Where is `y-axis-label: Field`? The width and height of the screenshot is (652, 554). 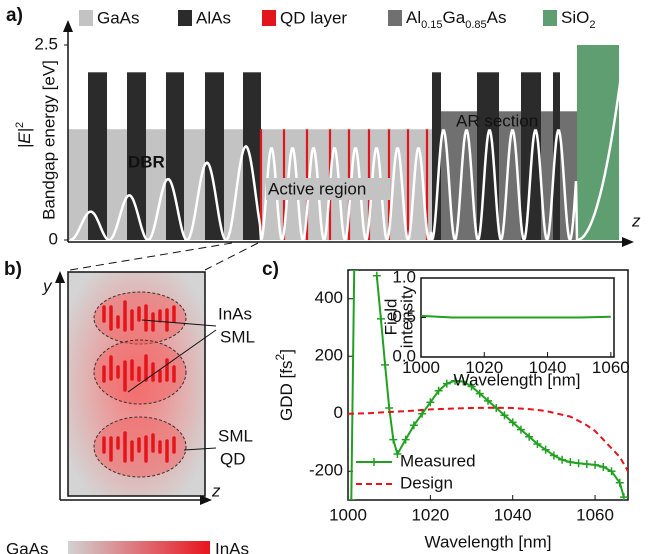
y-axis-label: Field is located at coordinates (390, 317).